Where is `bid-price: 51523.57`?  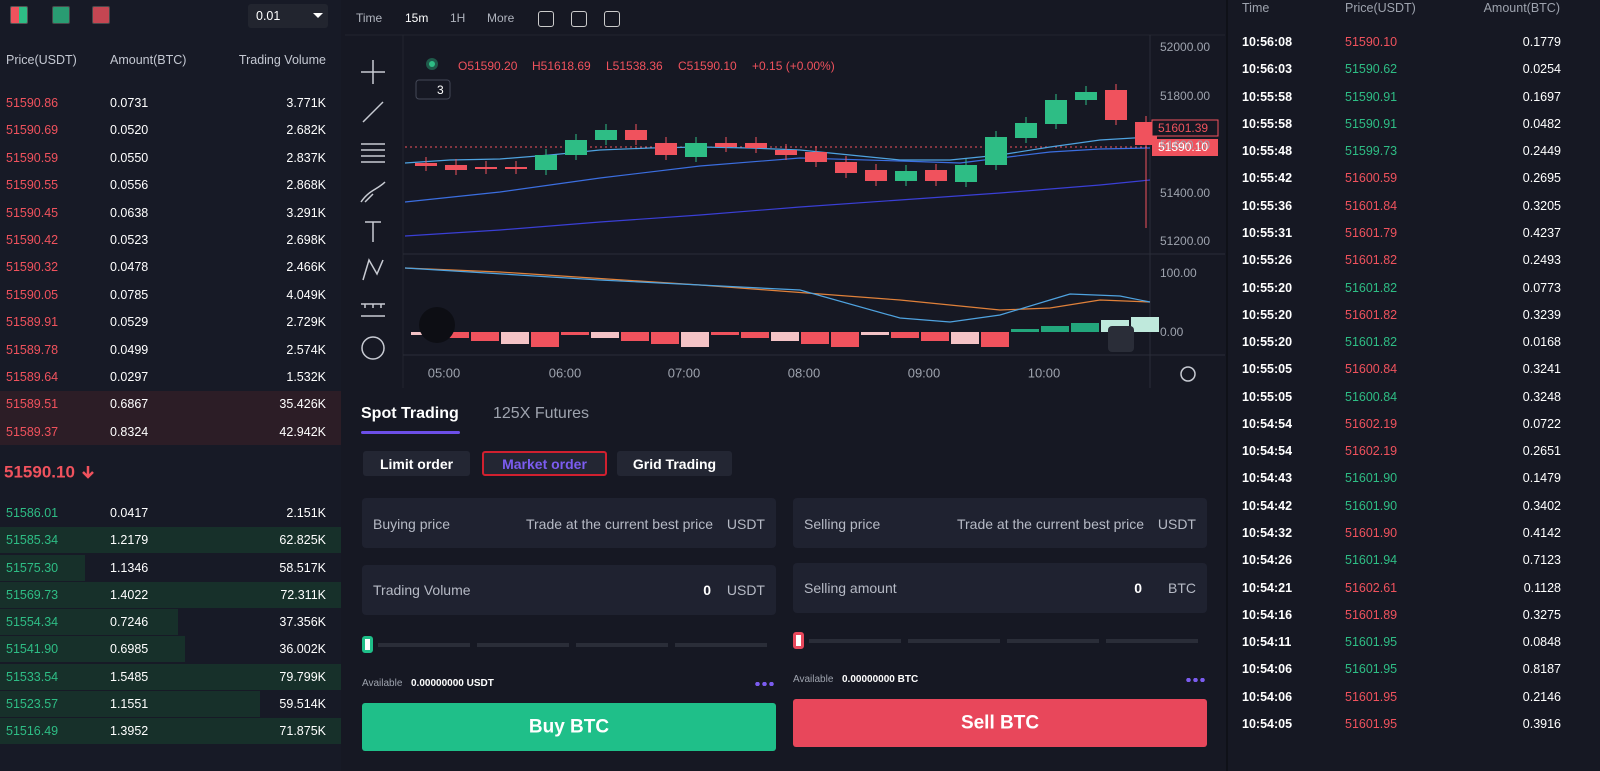 bid-price: 51523.57 is located at coordinates (32, 703).